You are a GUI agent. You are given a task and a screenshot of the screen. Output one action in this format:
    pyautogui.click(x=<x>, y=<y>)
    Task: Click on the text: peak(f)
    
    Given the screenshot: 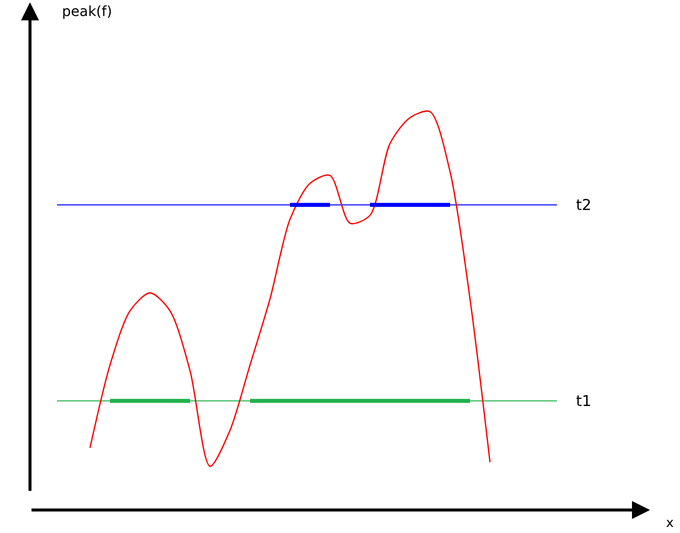 What is the action you would take?
    pyautogui.click(x=87, y=12)
    